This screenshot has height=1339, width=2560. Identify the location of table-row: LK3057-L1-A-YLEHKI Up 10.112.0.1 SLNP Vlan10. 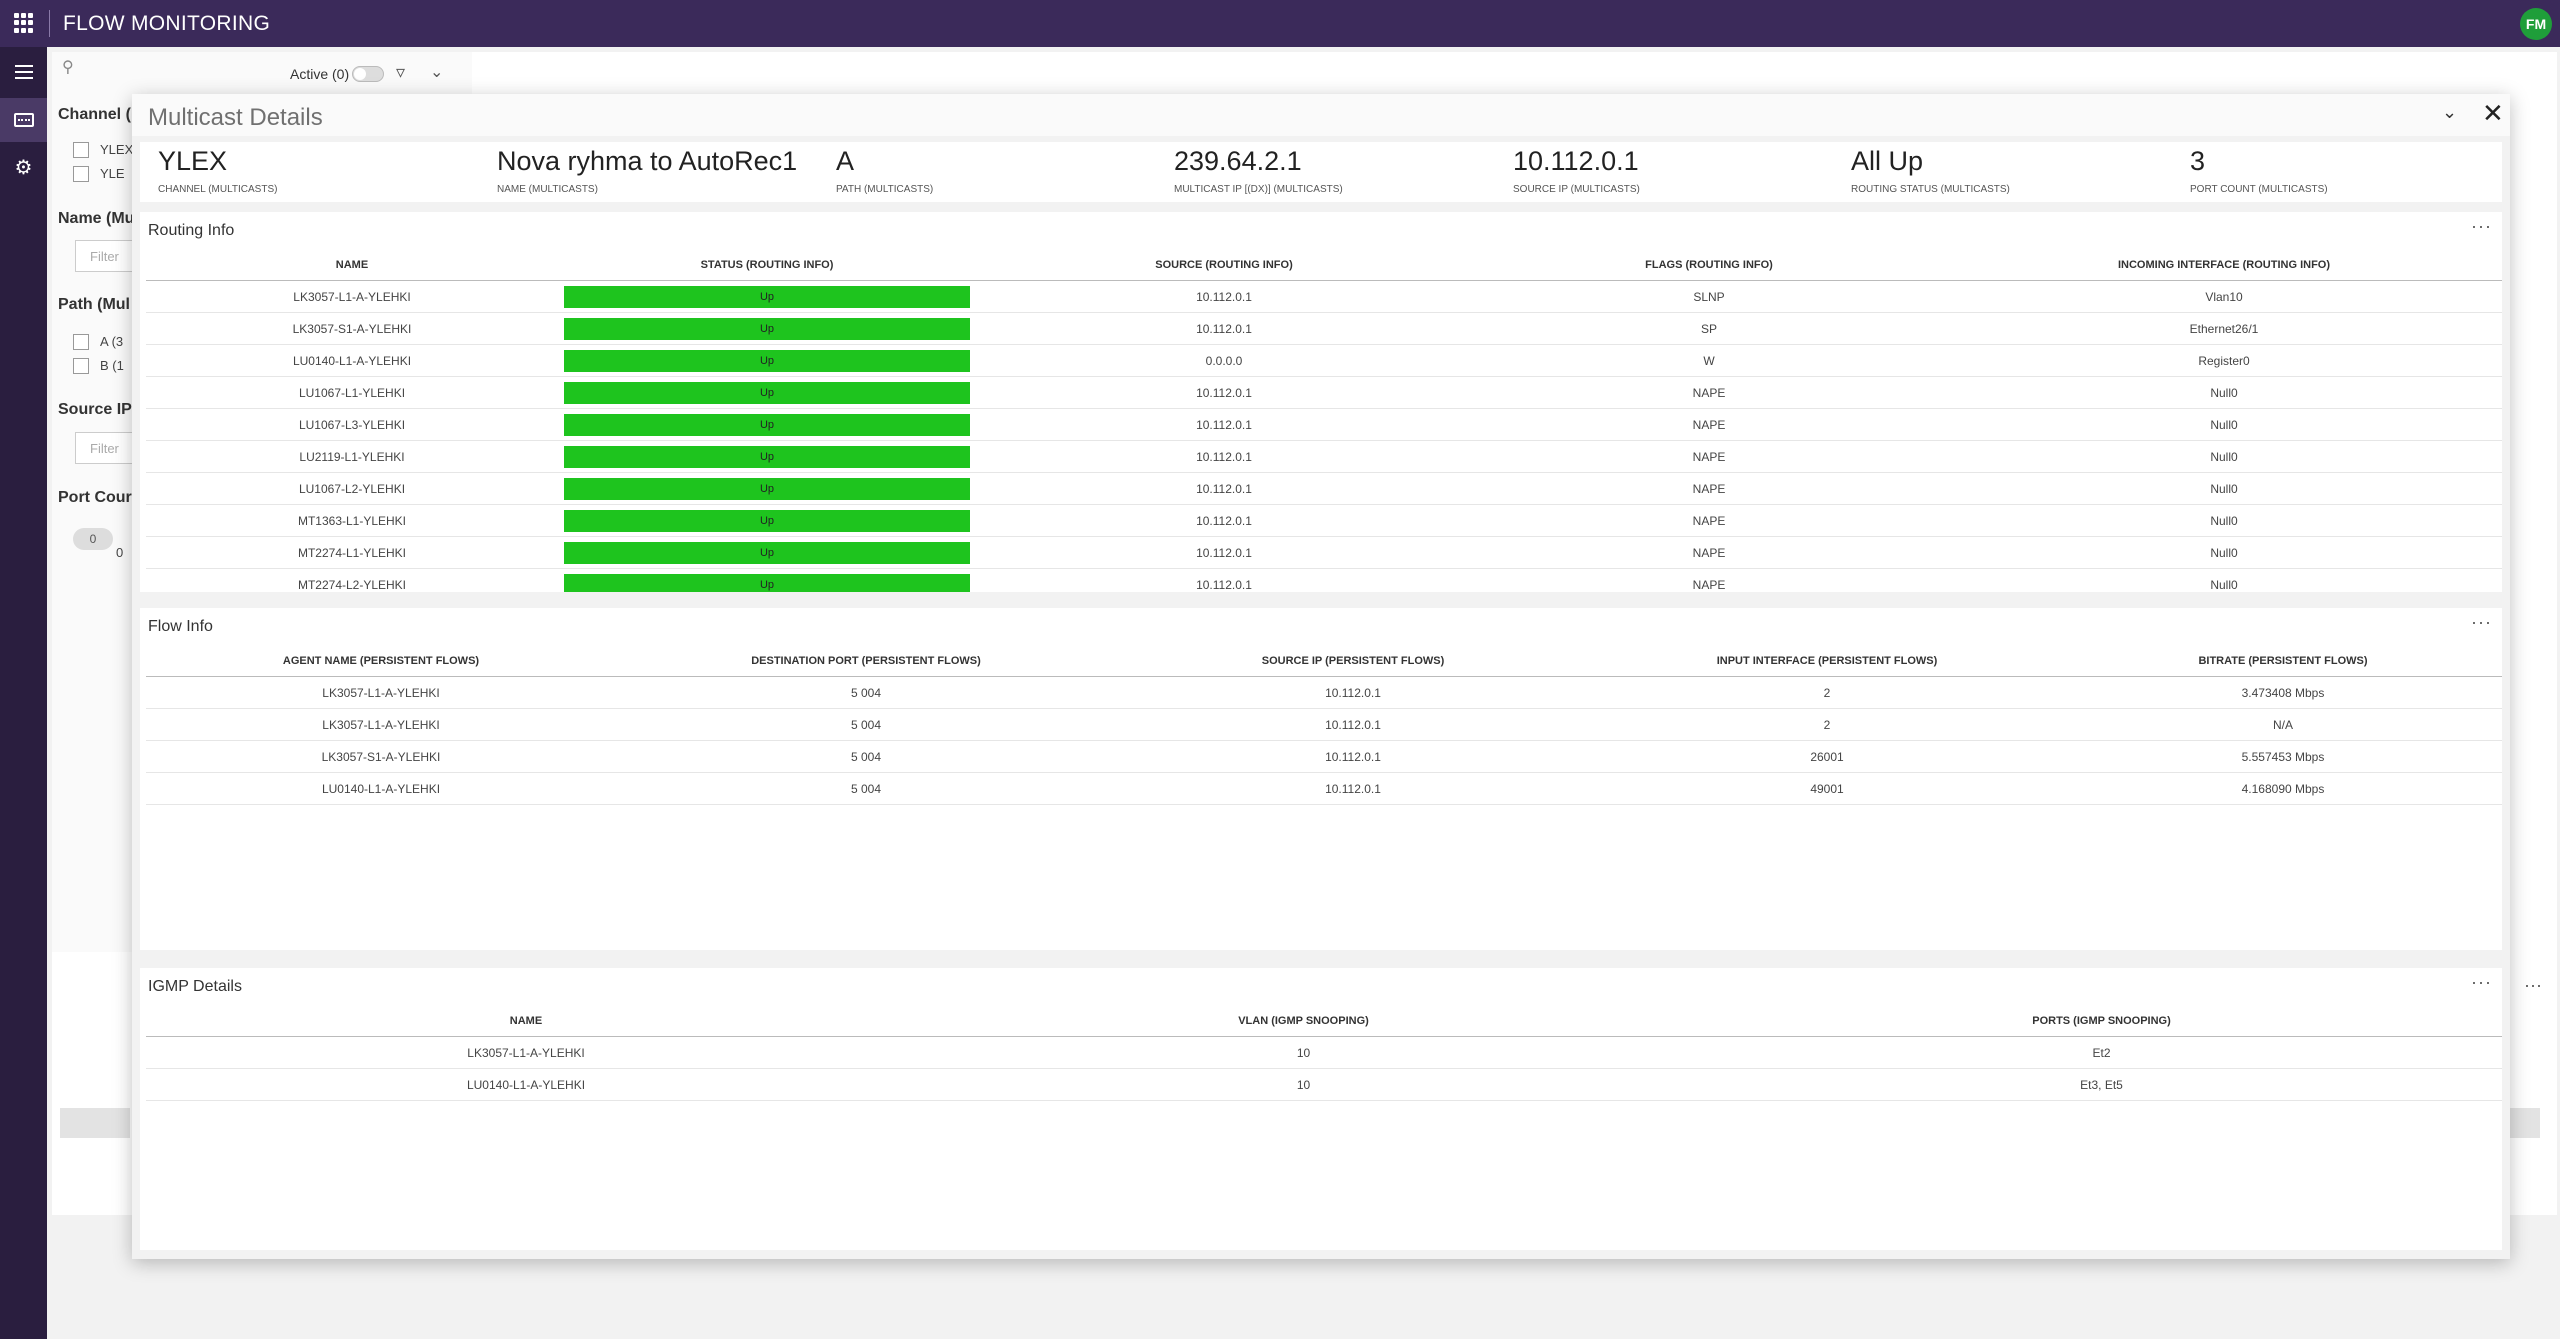
(1324, 296).